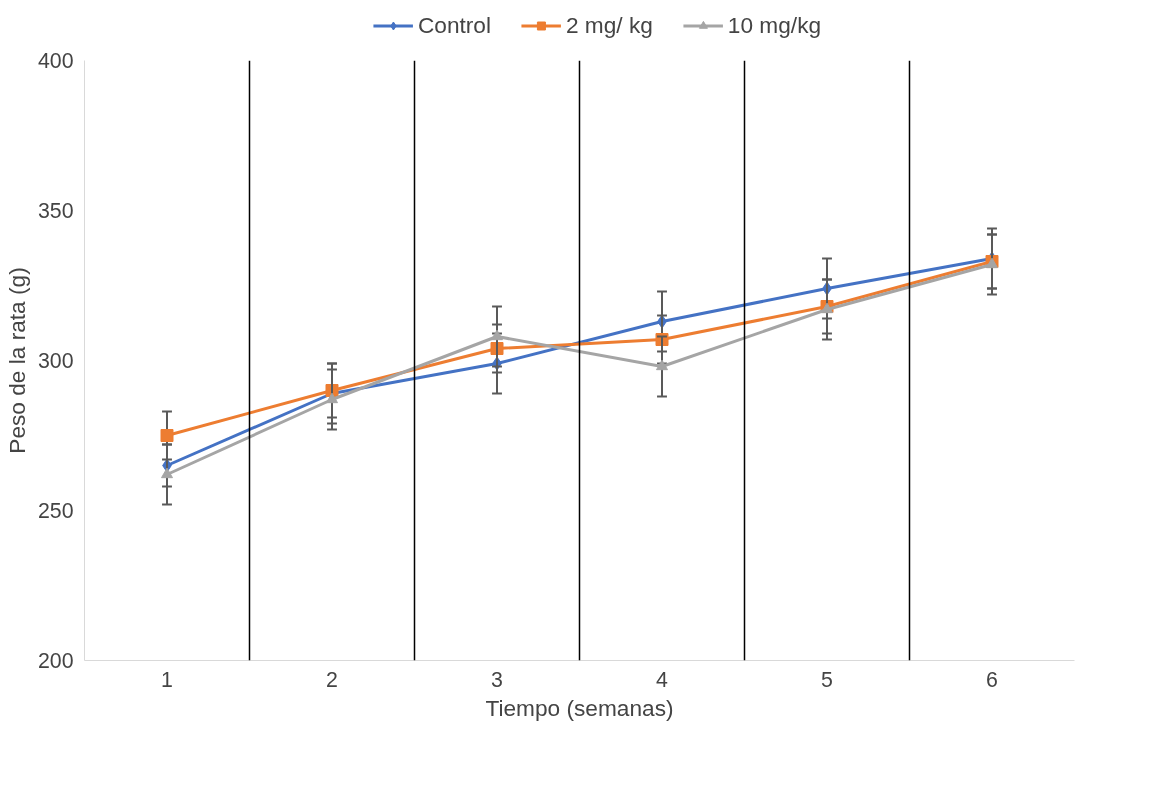 Image resolution: width=1173 pixels, height=811 pixels. Describe the element at coordinates (55, 511) in the screenshot. I see `y-tick-label: 250` at that location.